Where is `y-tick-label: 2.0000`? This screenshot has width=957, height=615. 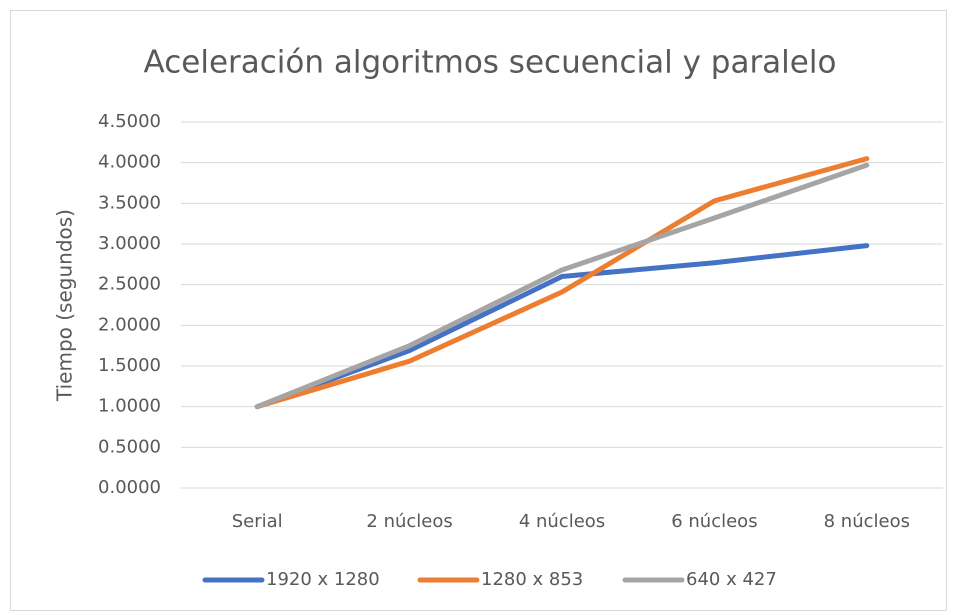
y-tick-label: 2.0000 is located at coordinates (129, 324).